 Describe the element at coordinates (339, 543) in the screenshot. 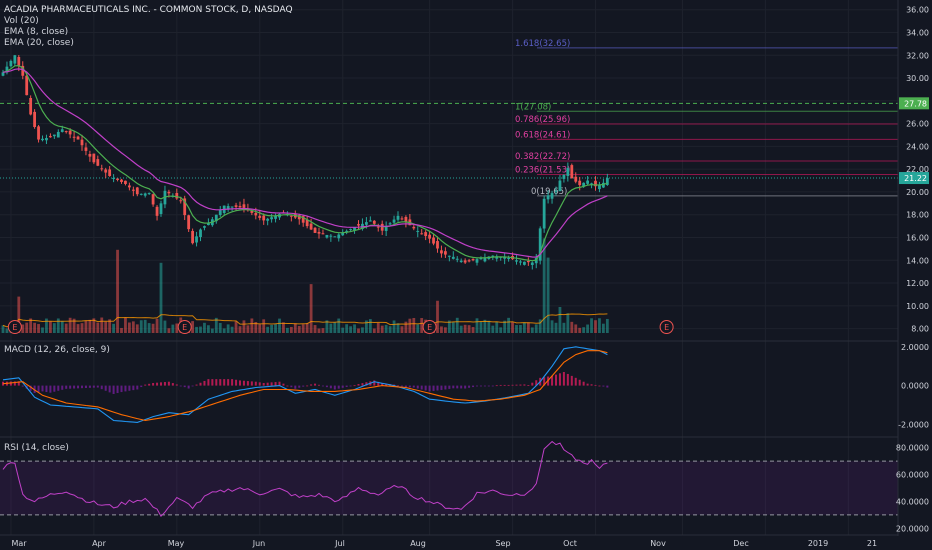

I see `time-tick-label: Jul` at that location.